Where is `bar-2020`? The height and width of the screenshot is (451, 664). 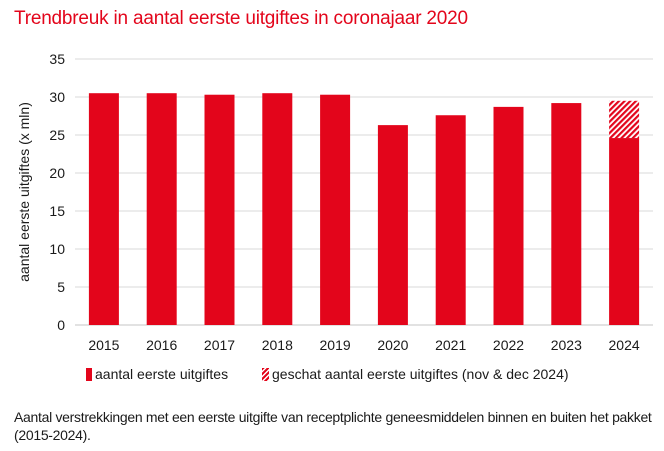
bar-2020 is located at coordinates (392, 225).